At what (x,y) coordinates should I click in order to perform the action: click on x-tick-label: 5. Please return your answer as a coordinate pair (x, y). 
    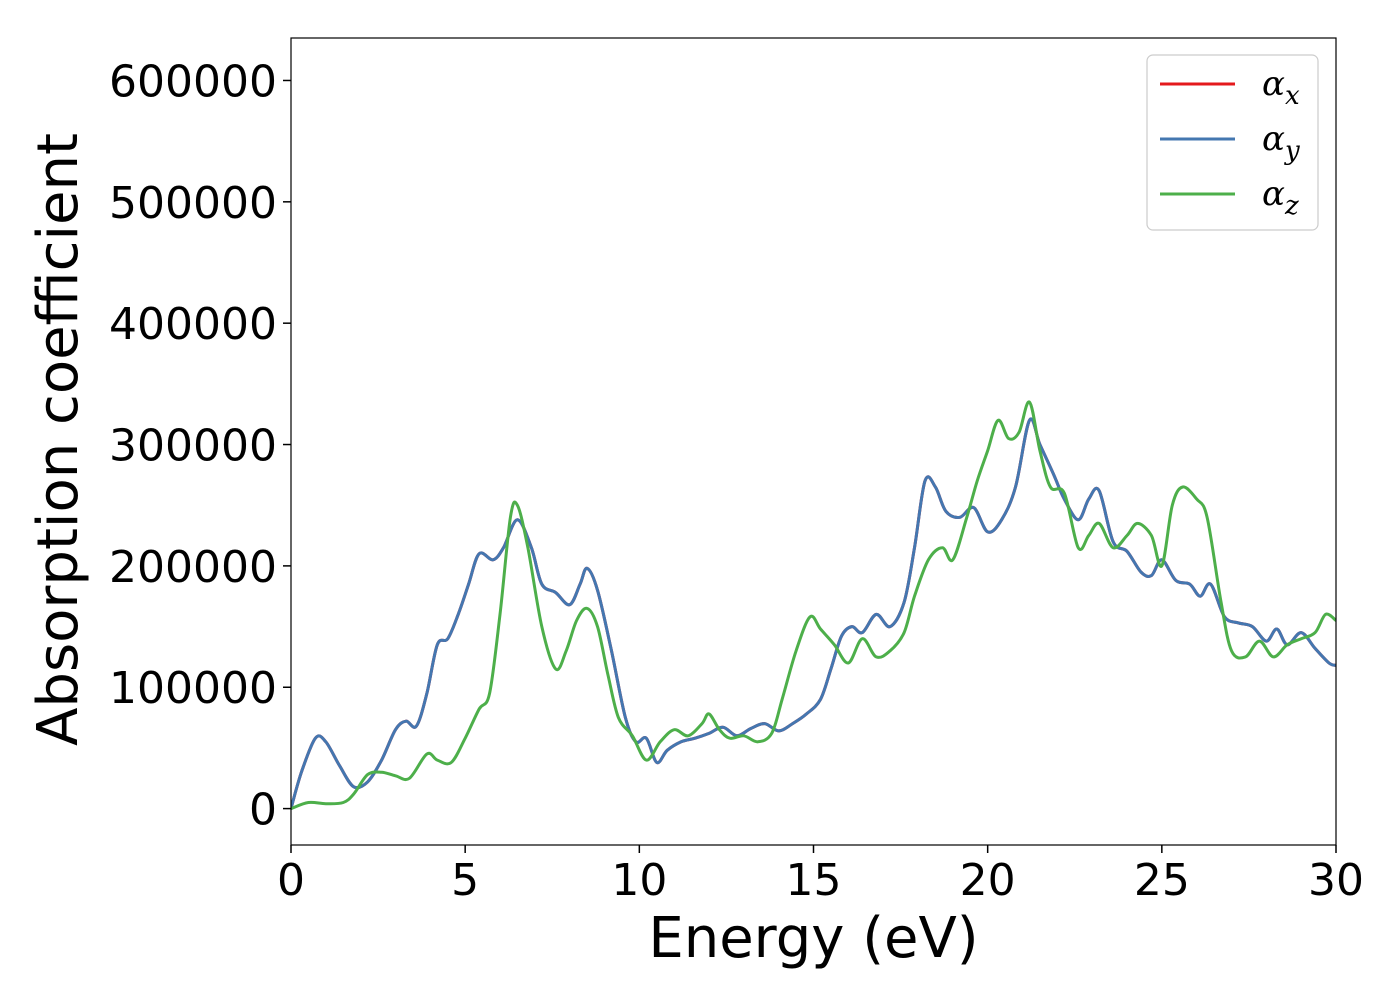
    Looking at the image, I should click on (465, 880).